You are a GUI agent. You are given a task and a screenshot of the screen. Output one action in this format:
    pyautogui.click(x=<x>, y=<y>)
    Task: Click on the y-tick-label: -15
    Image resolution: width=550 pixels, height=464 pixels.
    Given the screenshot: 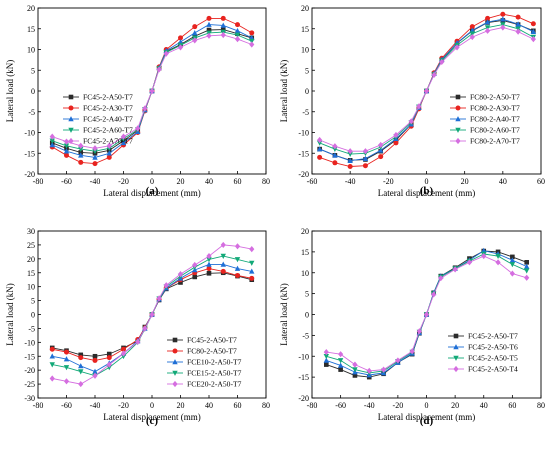 What is the action you would take?
    pyautogui.click(x=29, y=356)
    